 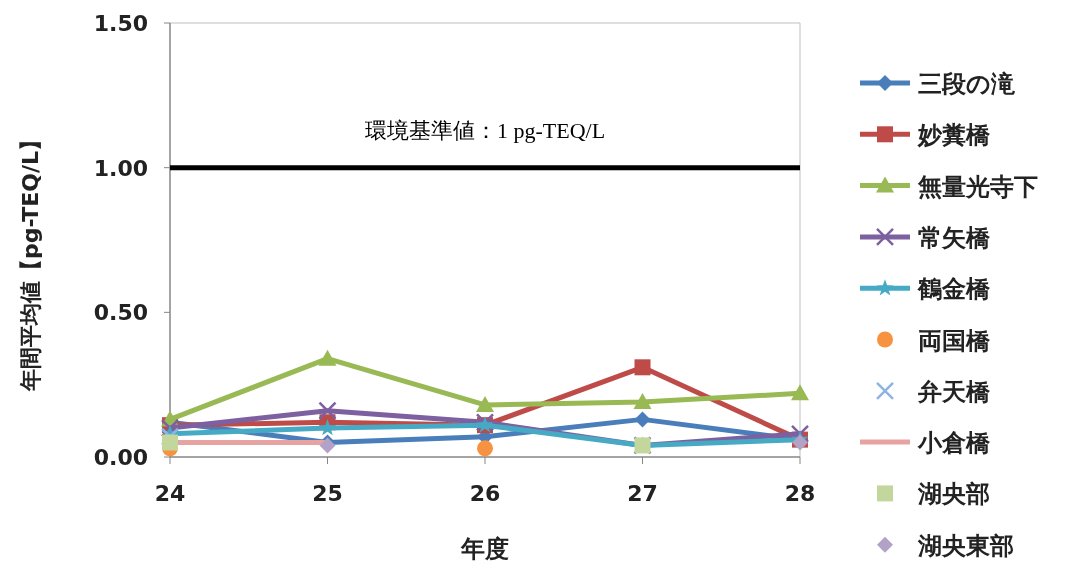 I want to click on x-tick-label: 24, so click(x=170, y=493).